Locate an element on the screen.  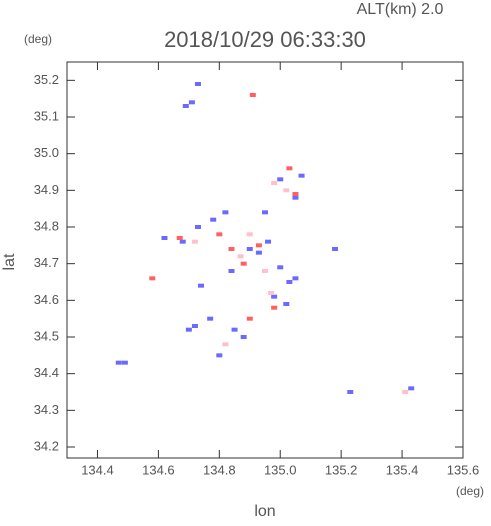
y-tick-label: 34.9 is located at coordinates (46, 189).